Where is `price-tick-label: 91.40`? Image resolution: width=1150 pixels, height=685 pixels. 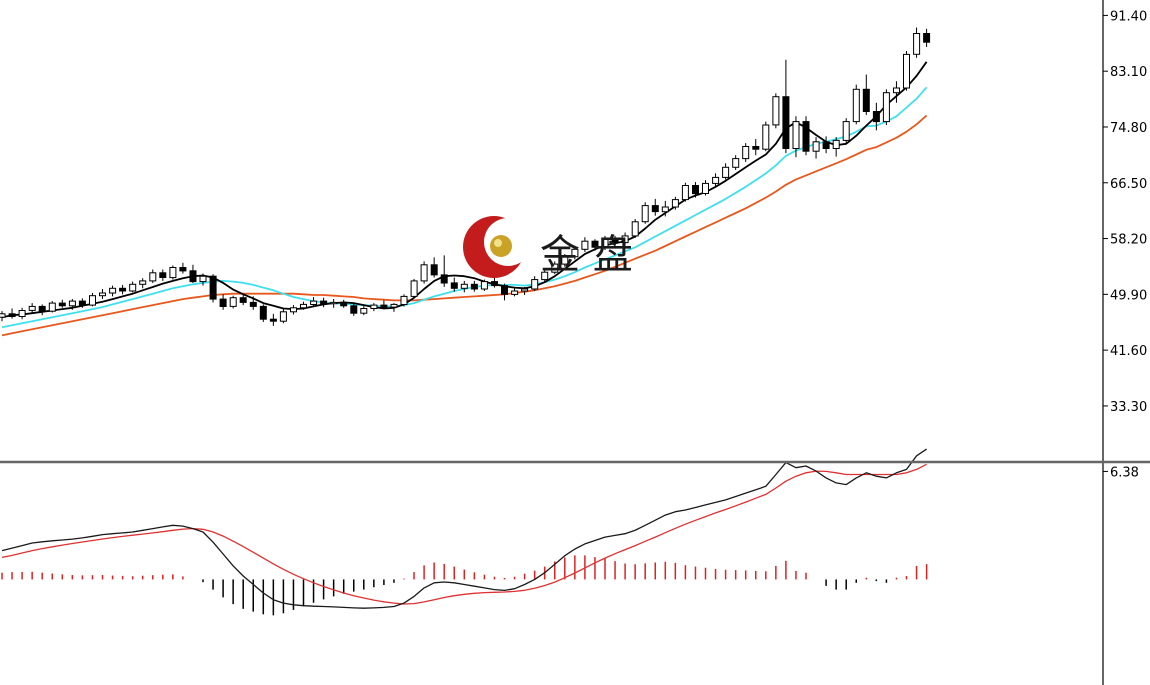 price-tick-label: 91.40 is located at coordinates (1128, 16).